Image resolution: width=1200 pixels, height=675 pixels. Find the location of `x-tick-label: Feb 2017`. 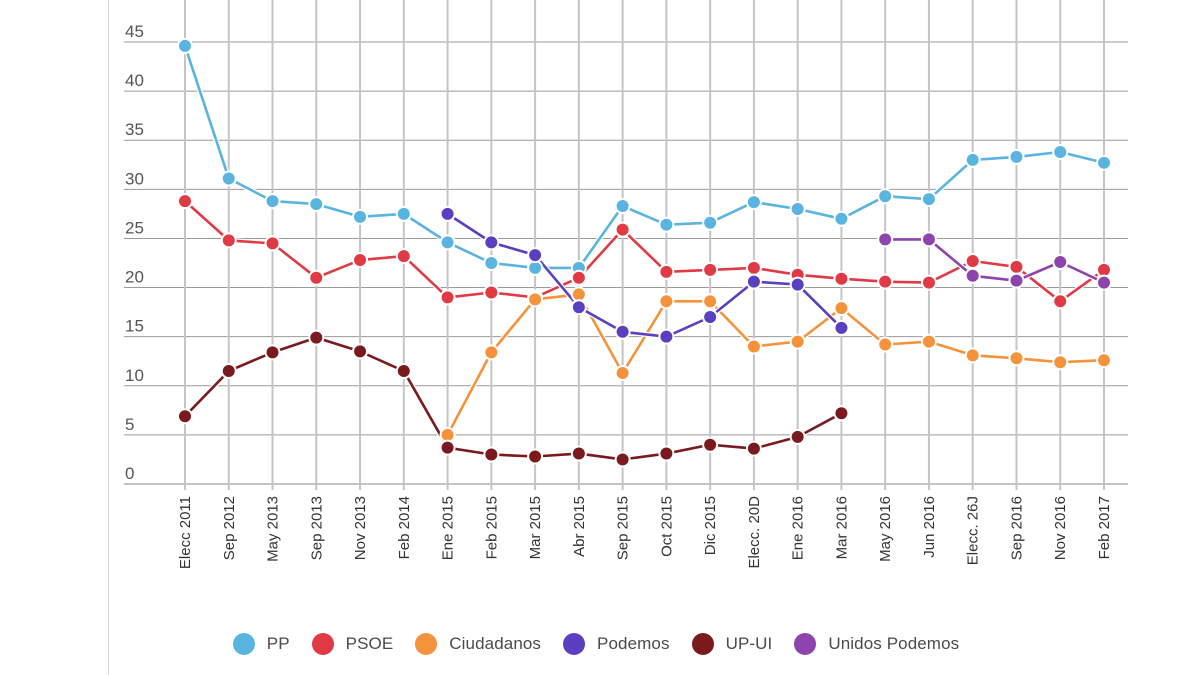

x-tick-label: Feb 2017 is located at coordinates (1104, 527).